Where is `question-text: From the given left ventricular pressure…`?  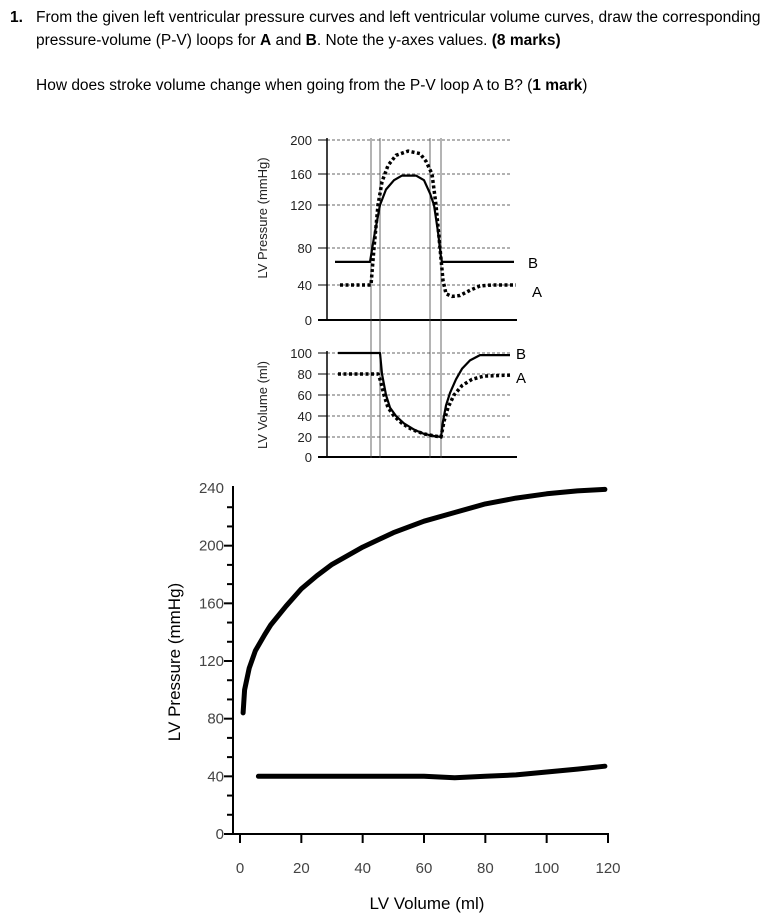 question-text: From the given left ventricular pressure… is located at coordinates (408, 29).